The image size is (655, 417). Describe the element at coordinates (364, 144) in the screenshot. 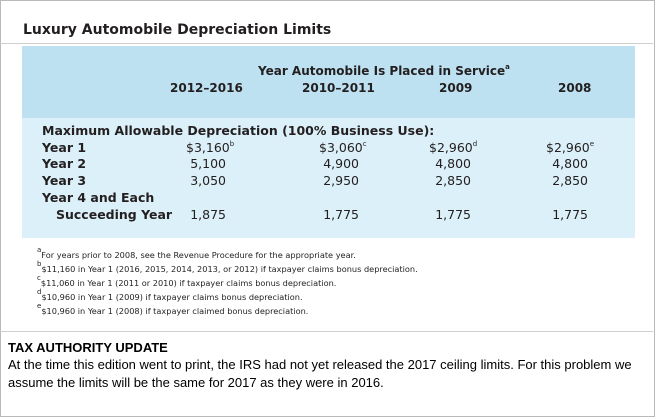

I see `footnote-mark: c` at that location.